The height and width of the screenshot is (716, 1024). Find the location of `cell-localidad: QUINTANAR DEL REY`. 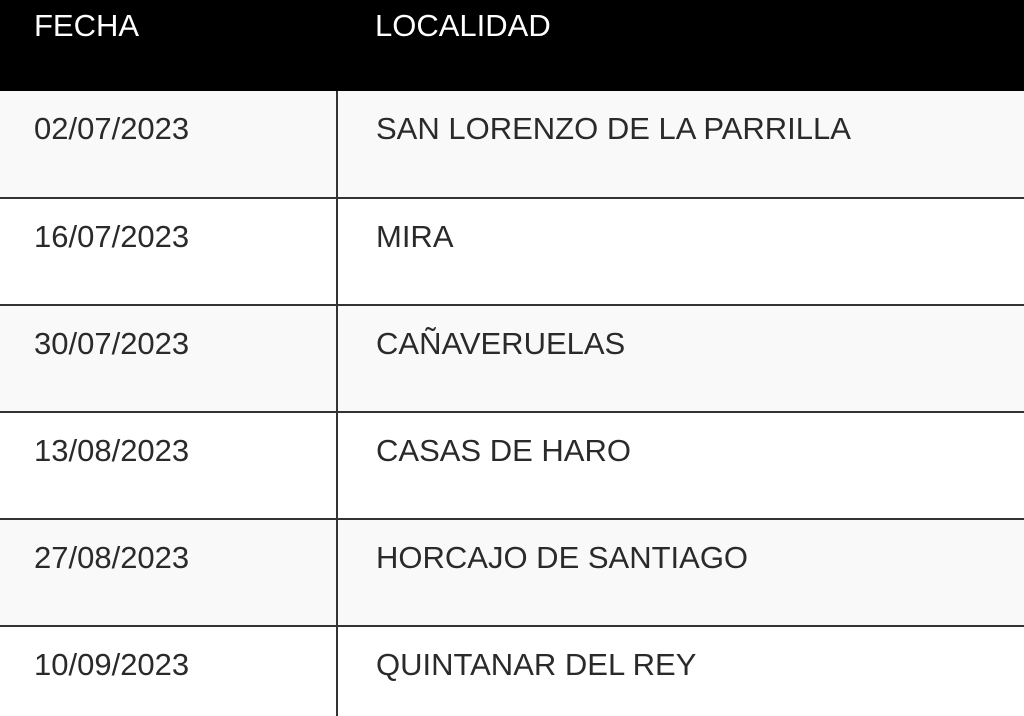

cell-localidad: QUINTANAR DEL REY is located at coordinates (680, 671).